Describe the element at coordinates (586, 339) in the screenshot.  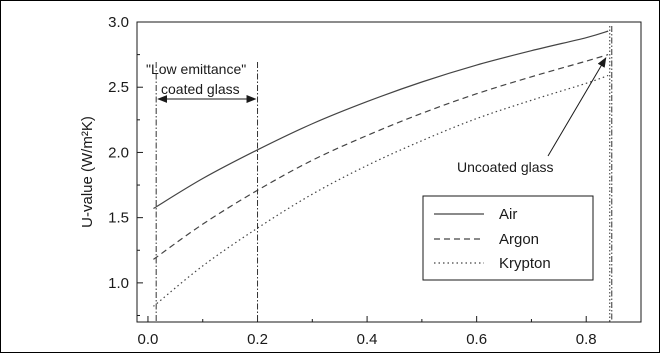
I see `x-tick-label: 0.8` at that location.